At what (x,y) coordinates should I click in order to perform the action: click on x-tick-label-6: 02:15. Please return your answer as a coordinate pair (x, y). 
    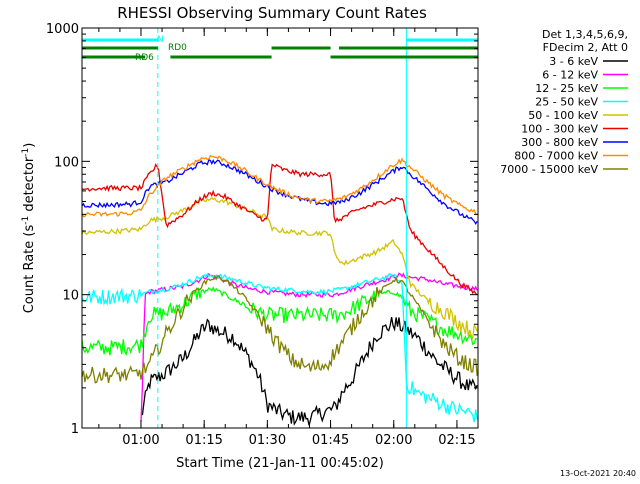
    Looking at the image, I should click on (456, 440).